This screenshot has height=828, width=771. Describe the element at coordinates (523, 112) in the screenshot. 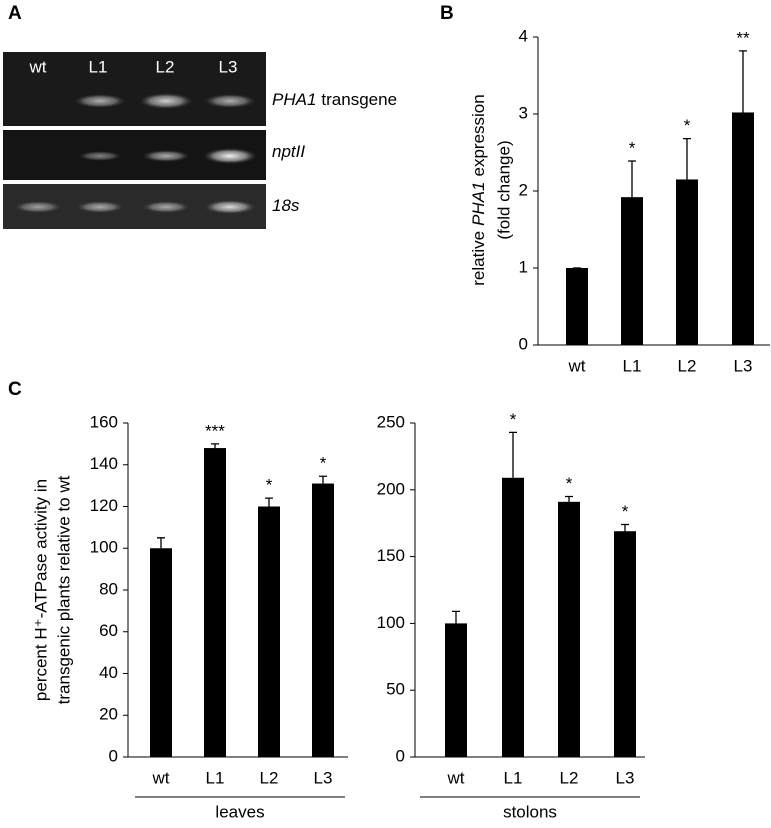

I see `y-tick-label: 3` at that location.